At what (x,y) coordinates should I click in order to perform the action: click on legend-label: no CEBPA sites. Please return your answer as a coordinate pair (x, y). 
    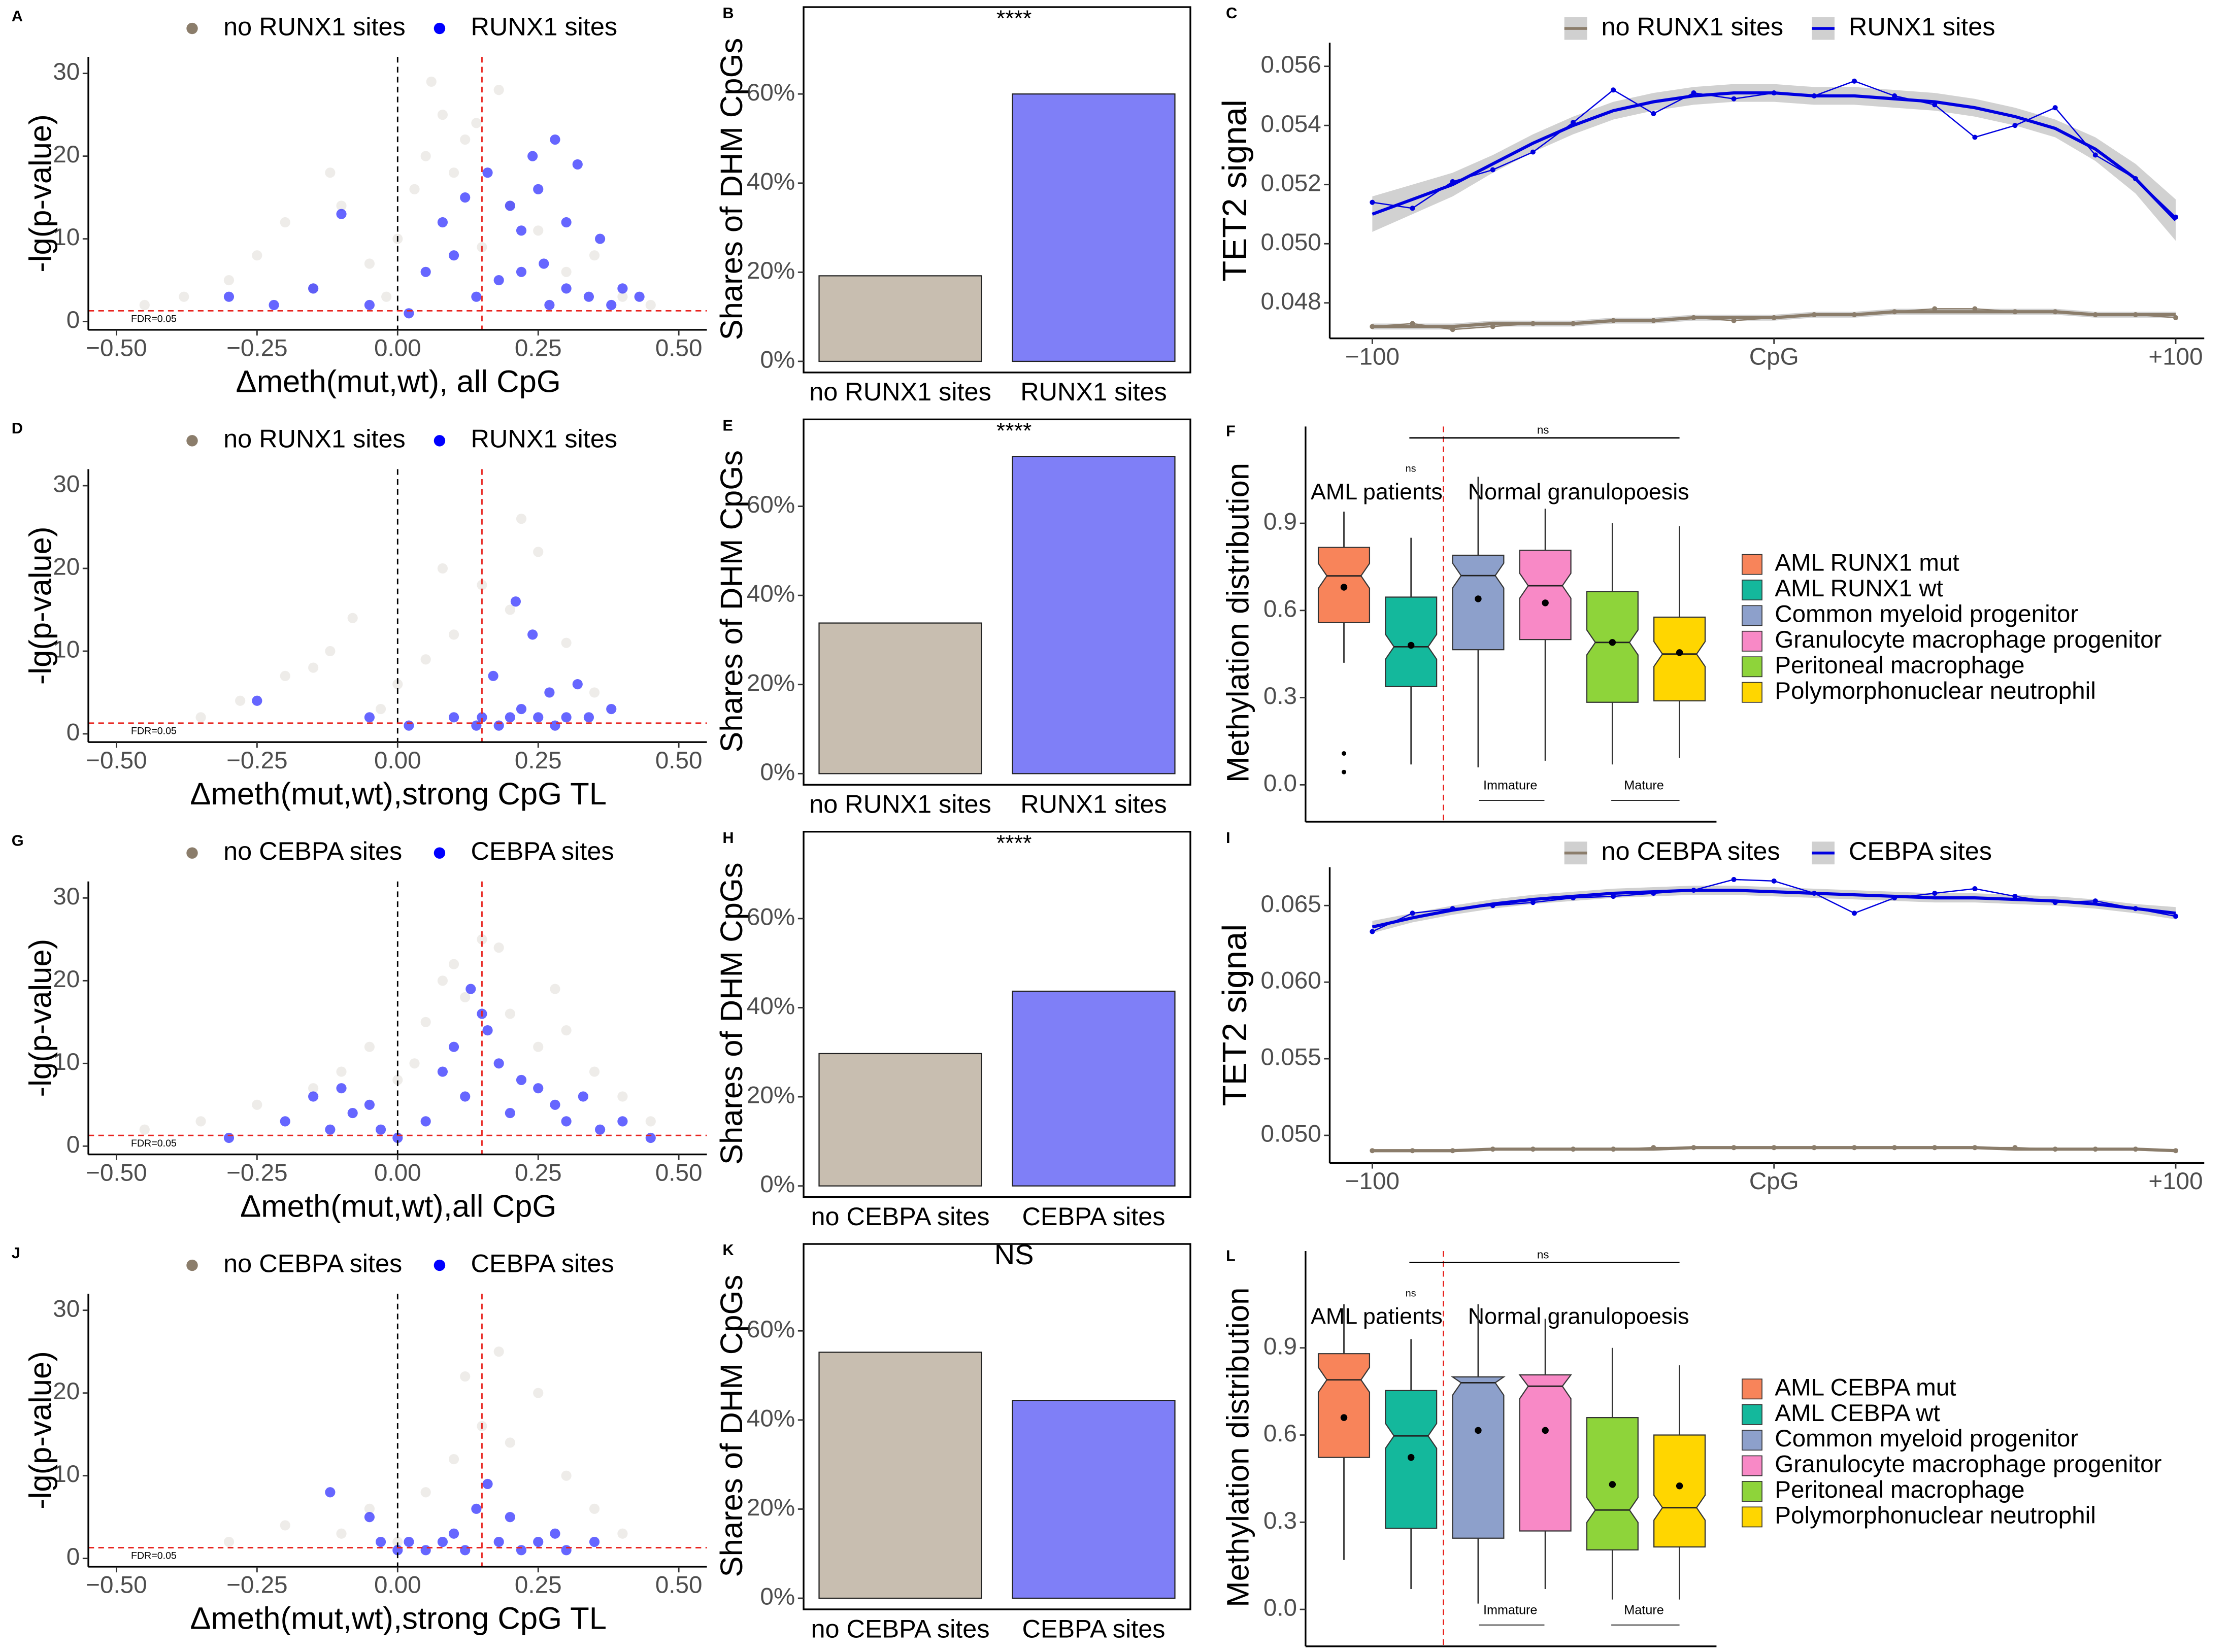
    Looking at the image, I should click on (1691, 850).